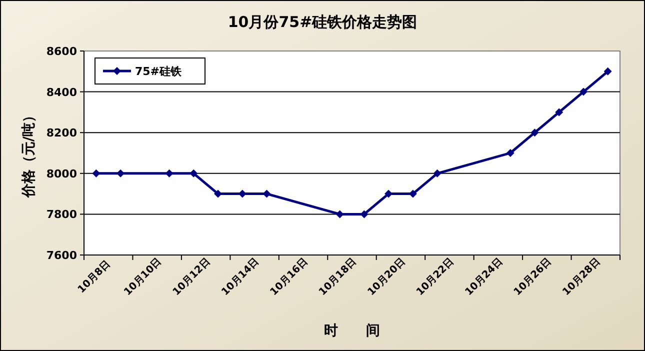  I want to click on x-axis-title: 时 间, so click(352, 331).